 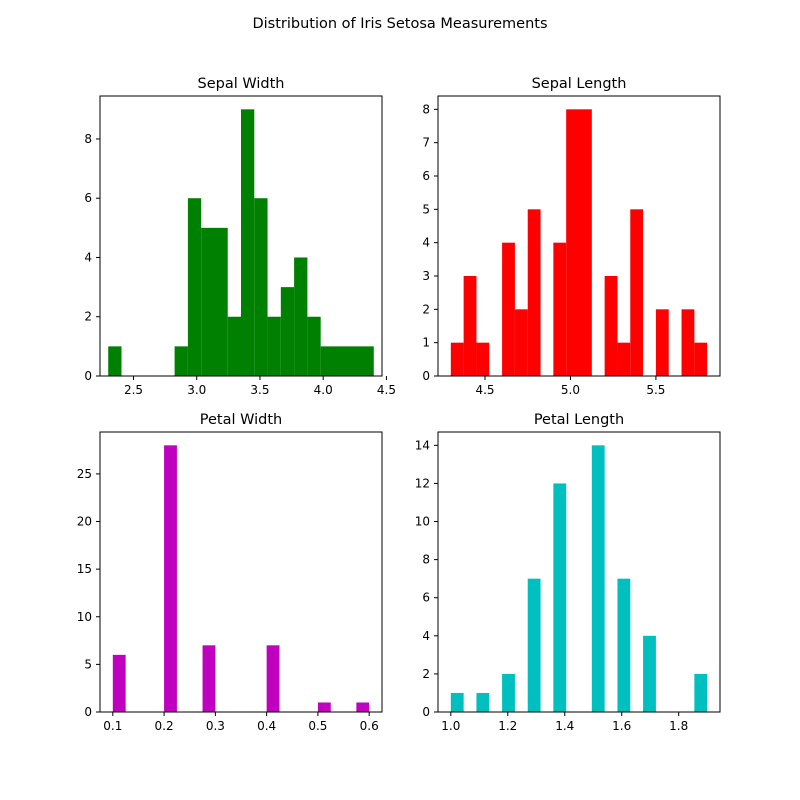 I want to click on sepal-length-xtick-label: 4.5, so click(x=484, y=390).